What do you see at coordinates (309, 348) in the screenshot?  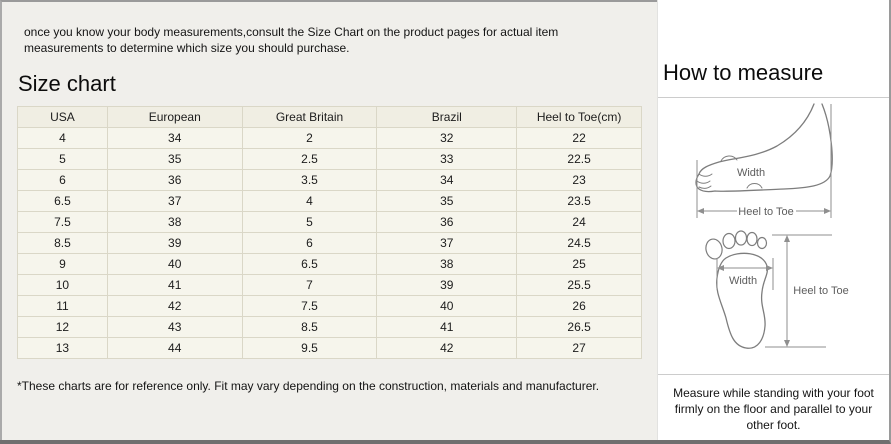 I see `table-cell: 9.5` at bounding box center [309, 348].